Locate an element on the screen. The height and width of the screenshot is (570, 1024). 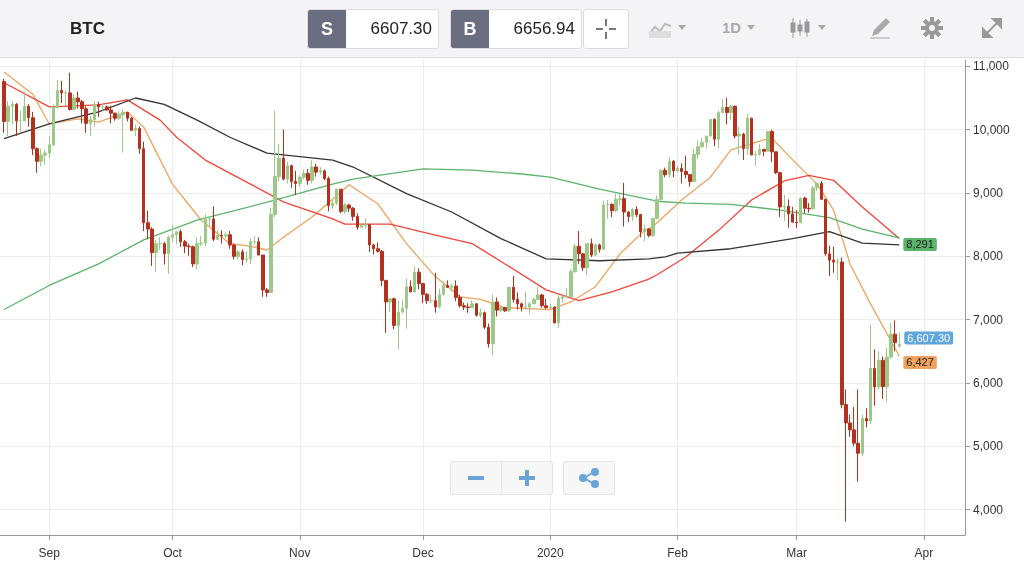
text: S is located at coordinates (327, 29).